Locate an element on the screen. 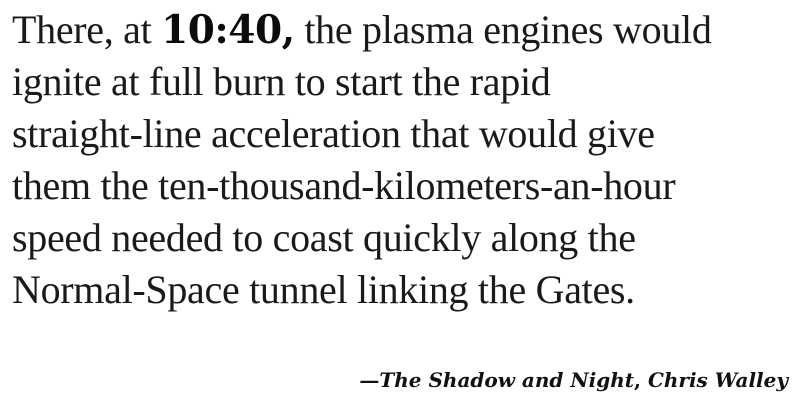  quote-line-4: them the ten-thousand-kilometers-an-hour is located at coordinates (344, 185).